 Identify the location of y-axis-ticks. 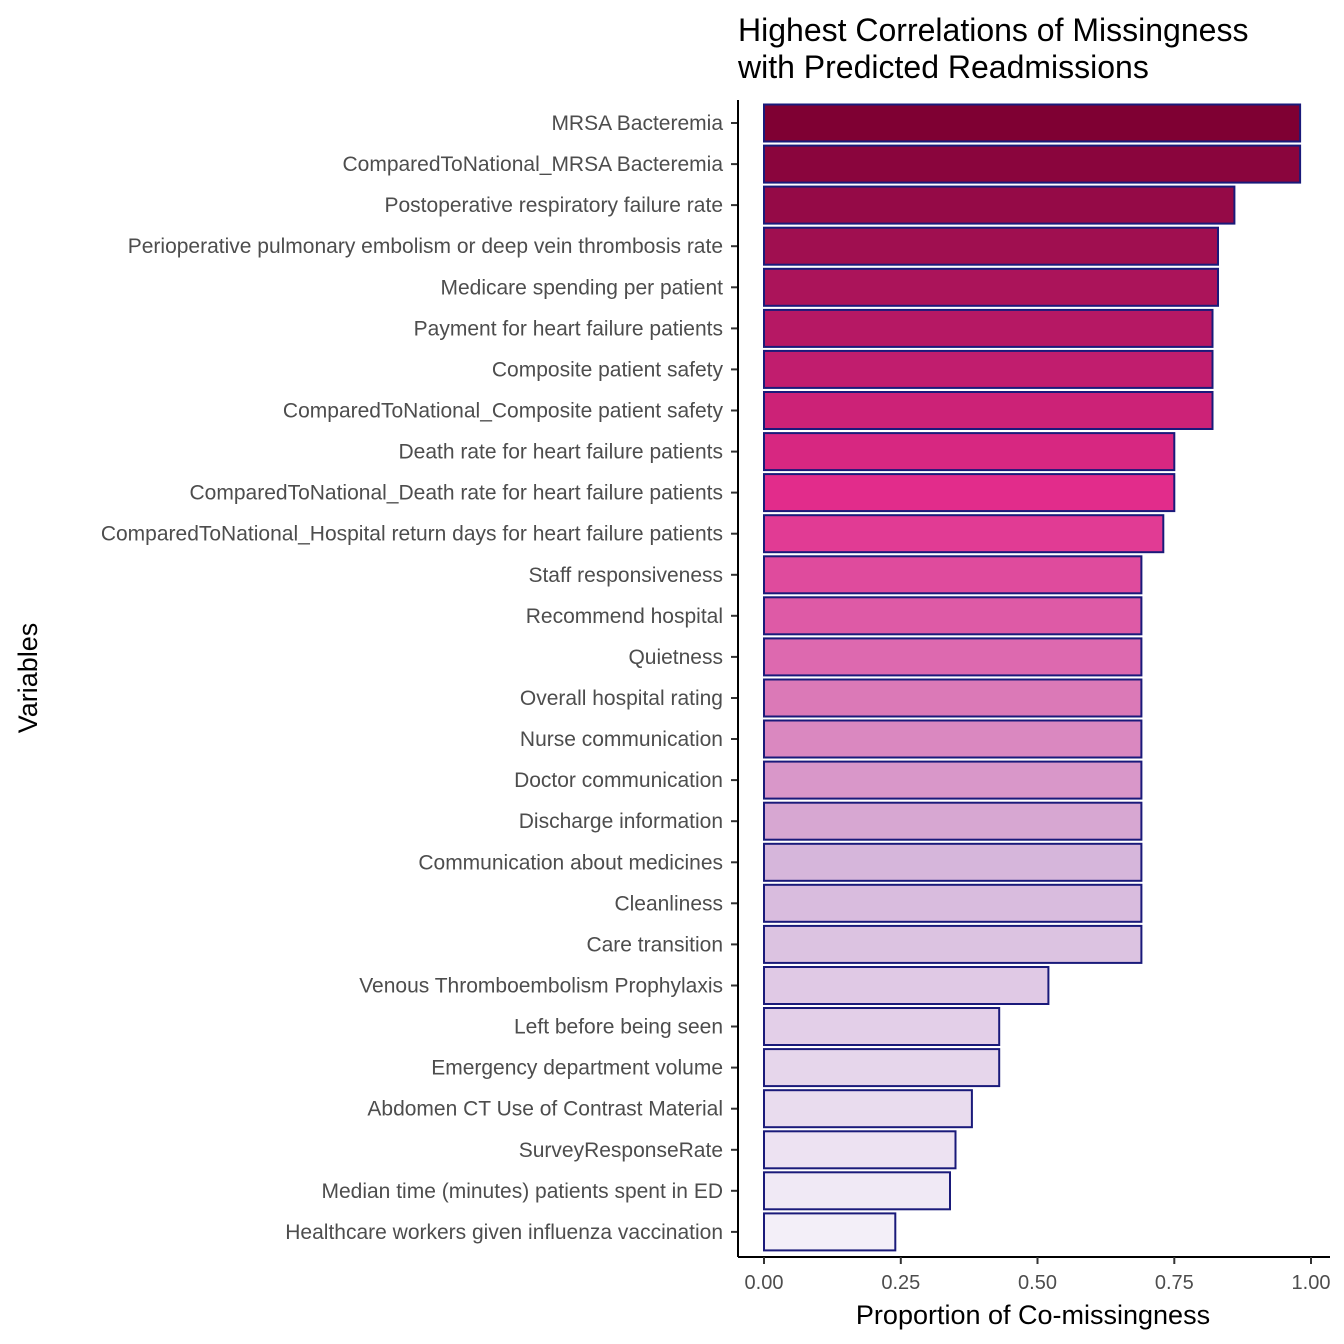
(734, 677).